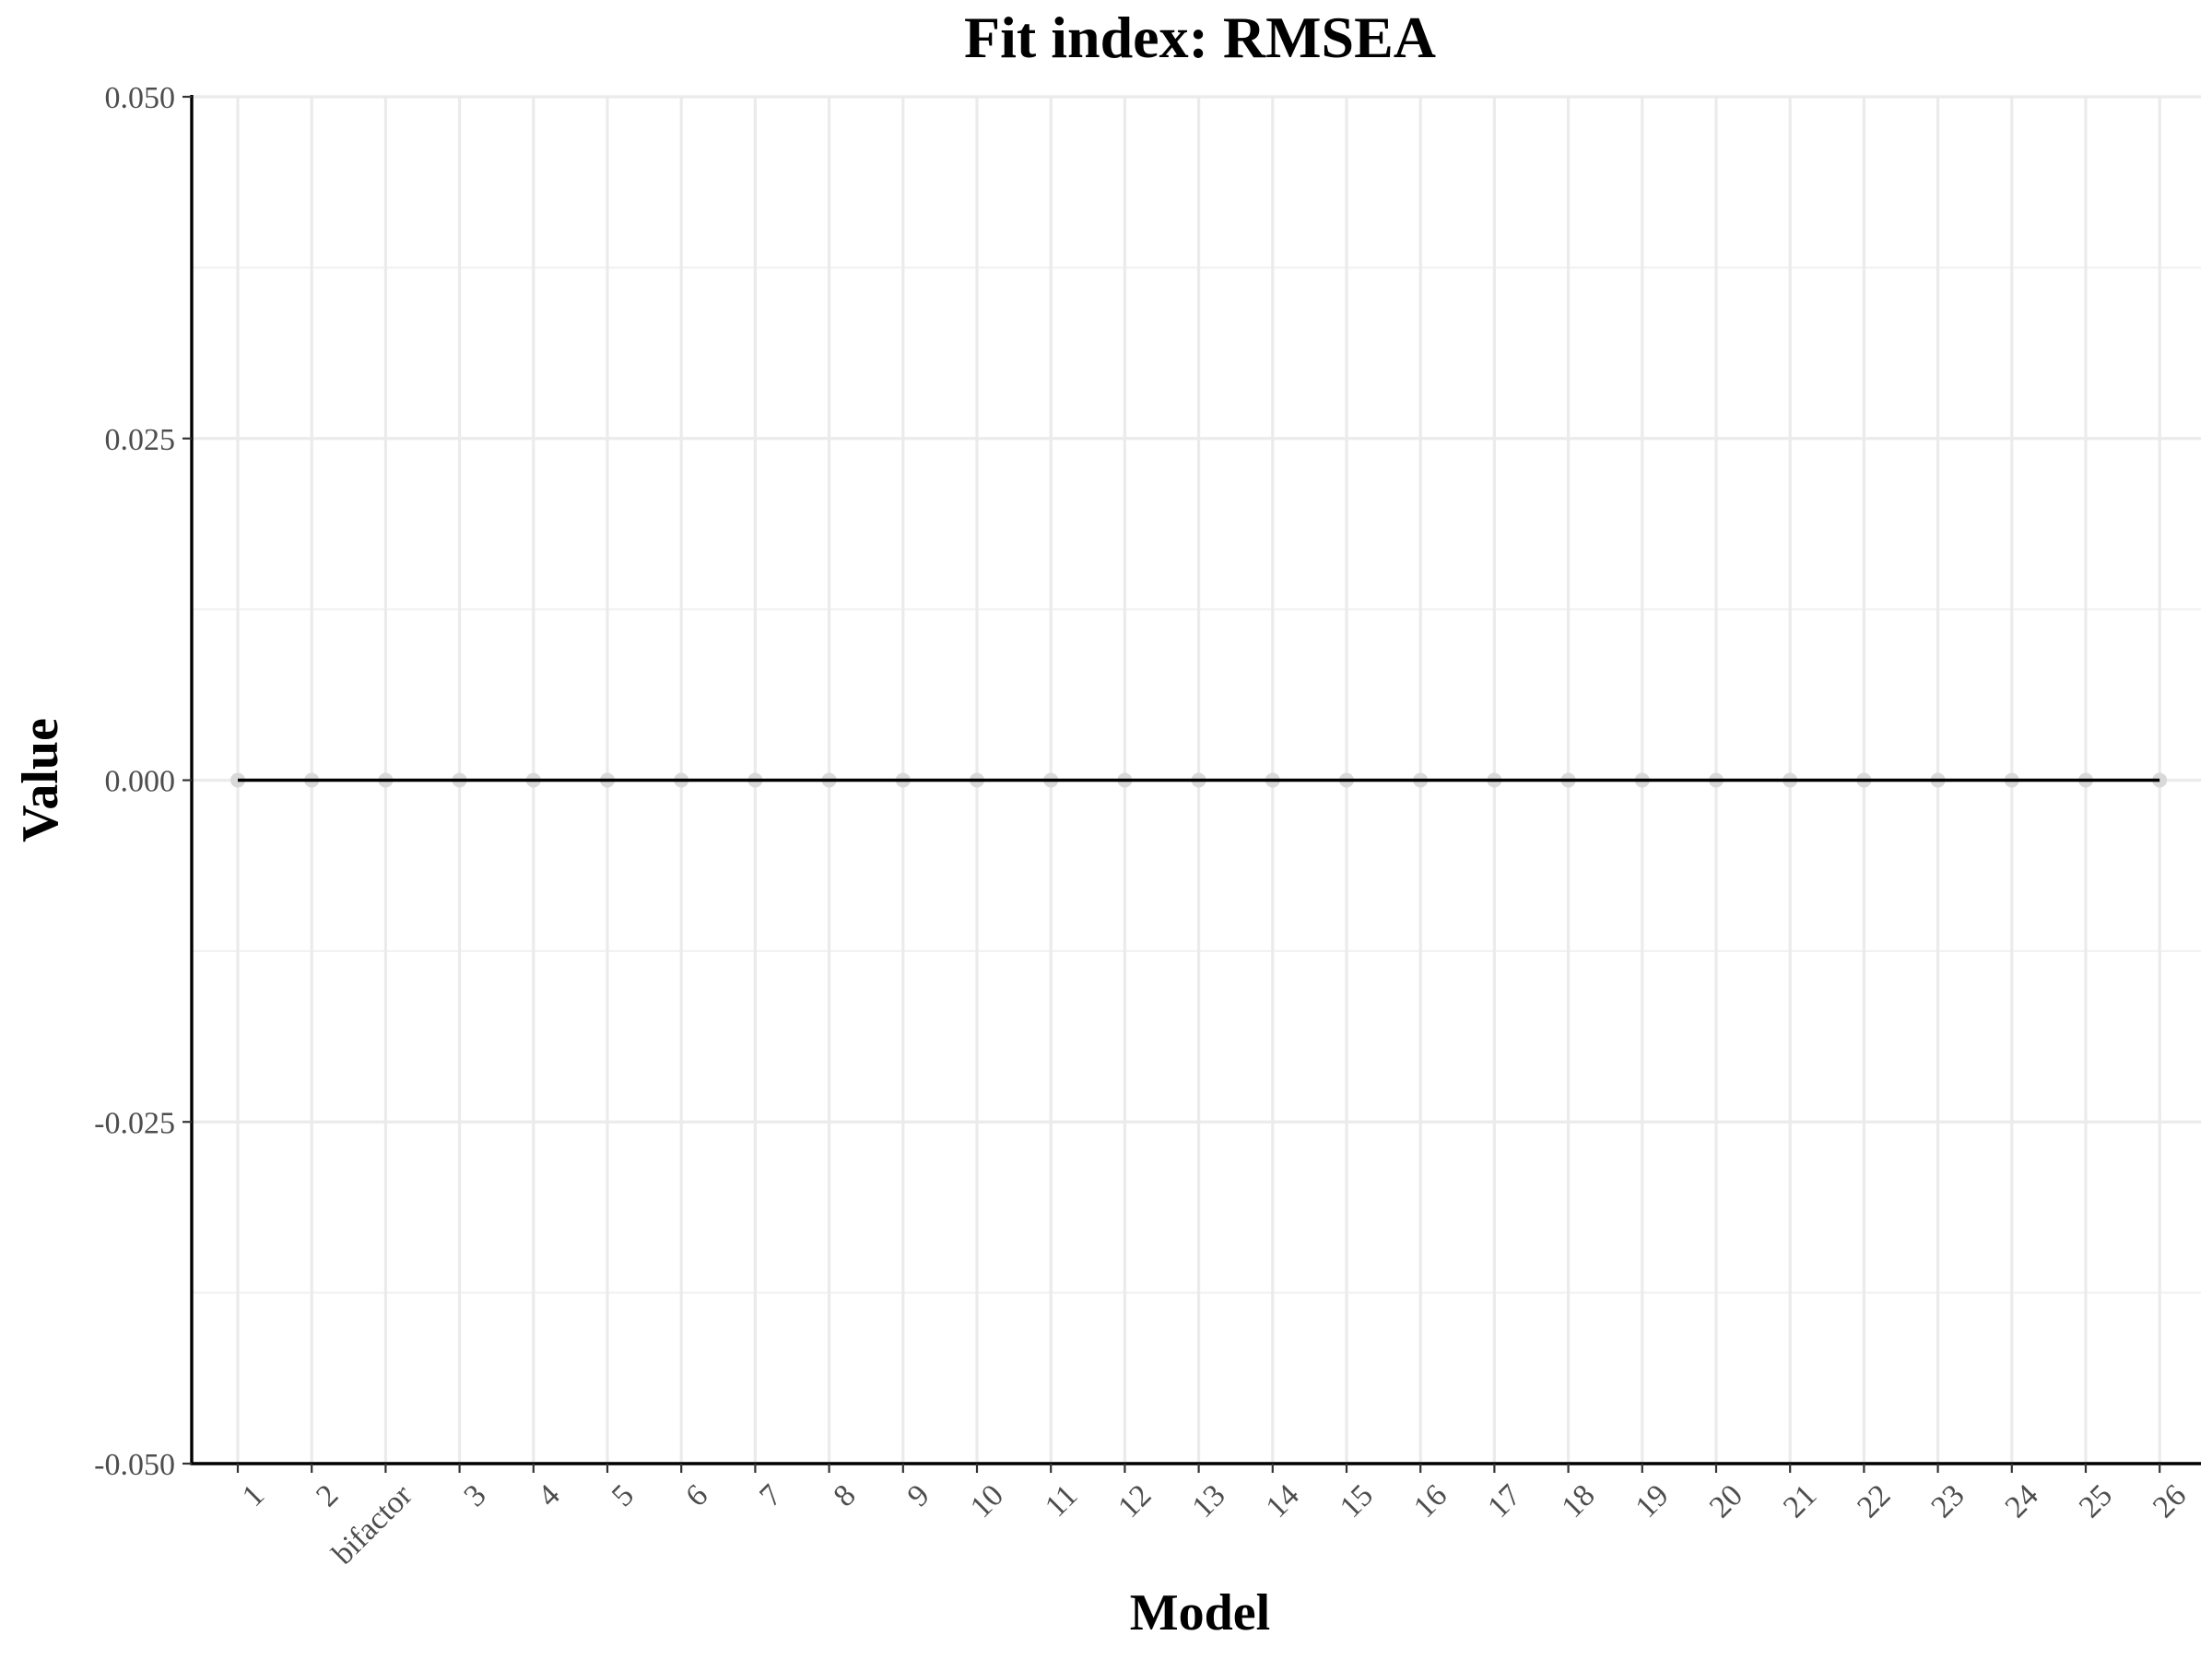 The image size is (2212, 1659). What do you see at coordinates (1726, 1501) in the screenshot?
I see `x-tick-label: 20` at bounding box center [1726, 1501].